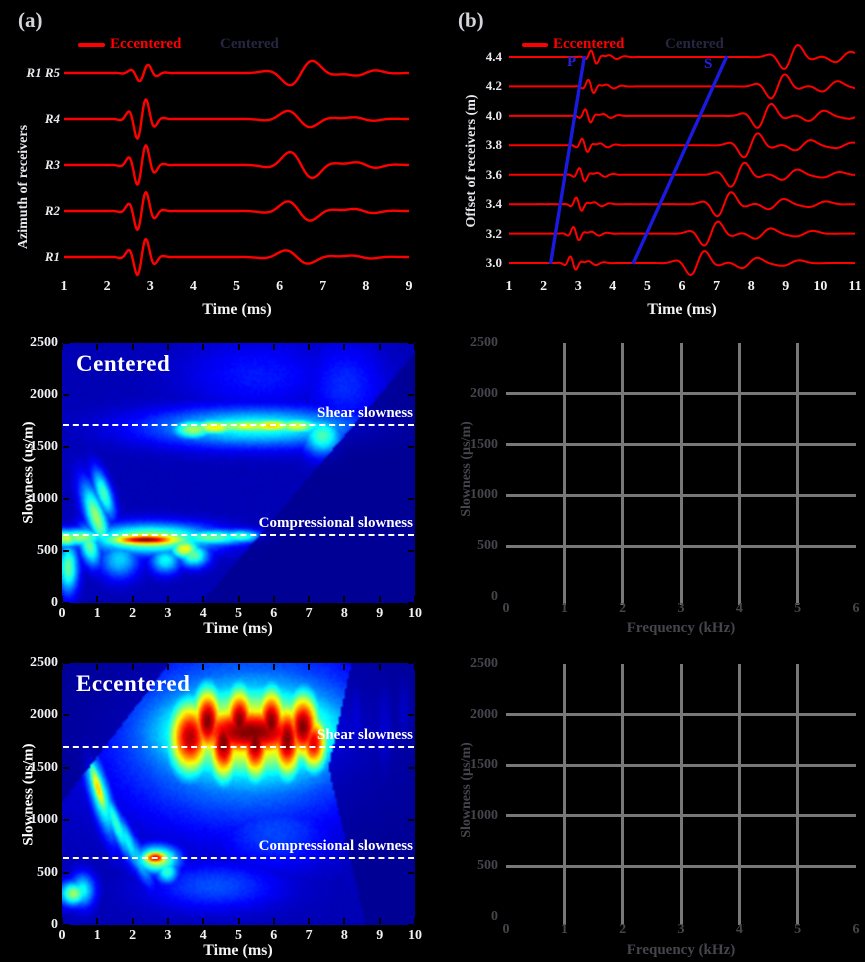 This screenshot has height=962, width=865. I want to click on panel-a-legend-centered-label: Centered, so click(249, 44).